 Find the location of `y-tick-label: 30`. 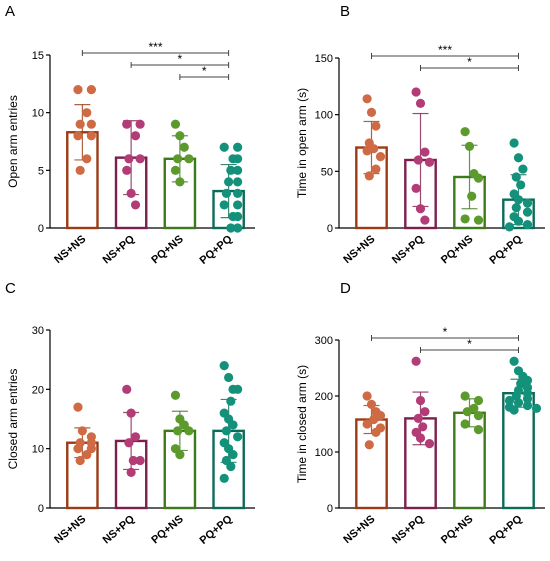

y-tick-label: 30 is located at coordinates (38, 331).